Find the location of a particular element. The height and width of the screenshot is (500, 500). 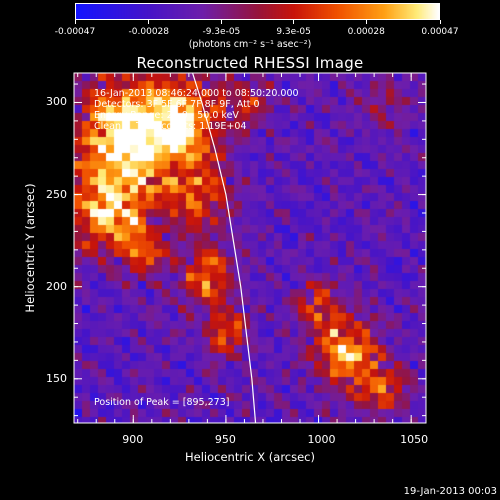

colorbar-tick-label: 9.3e-05 is located at coordinates (293, 32).